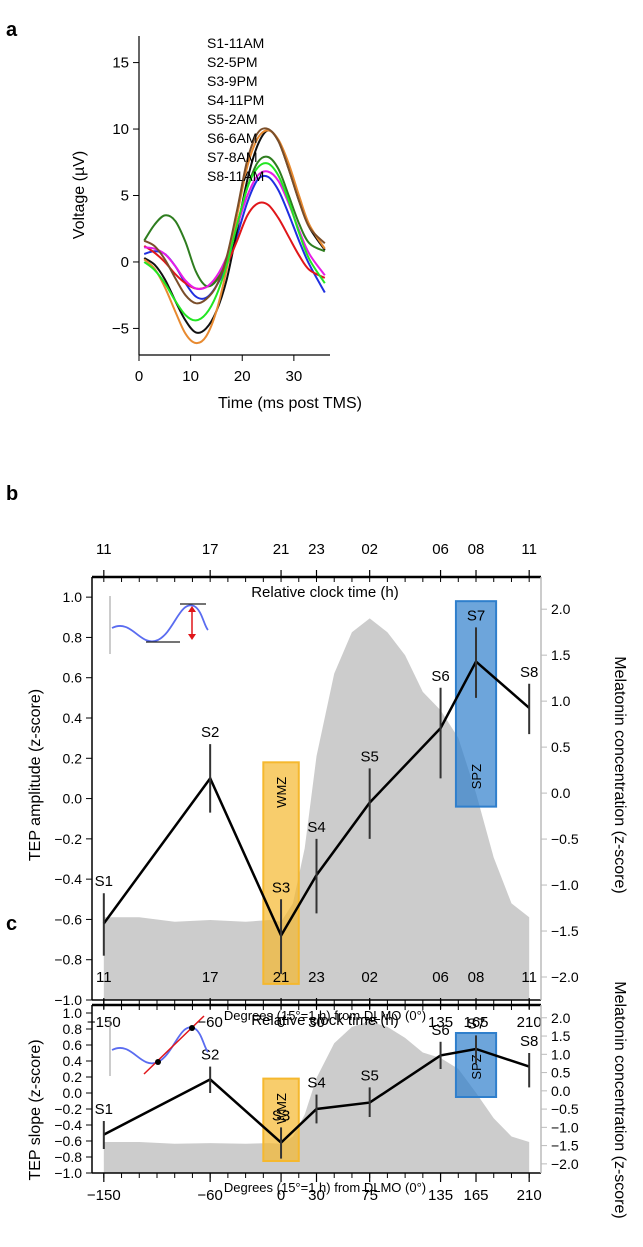  What do you see at coordinates (120, 328) in the screenshot?
I see `y-tick-label: −5` at bounding box center [120, 328].